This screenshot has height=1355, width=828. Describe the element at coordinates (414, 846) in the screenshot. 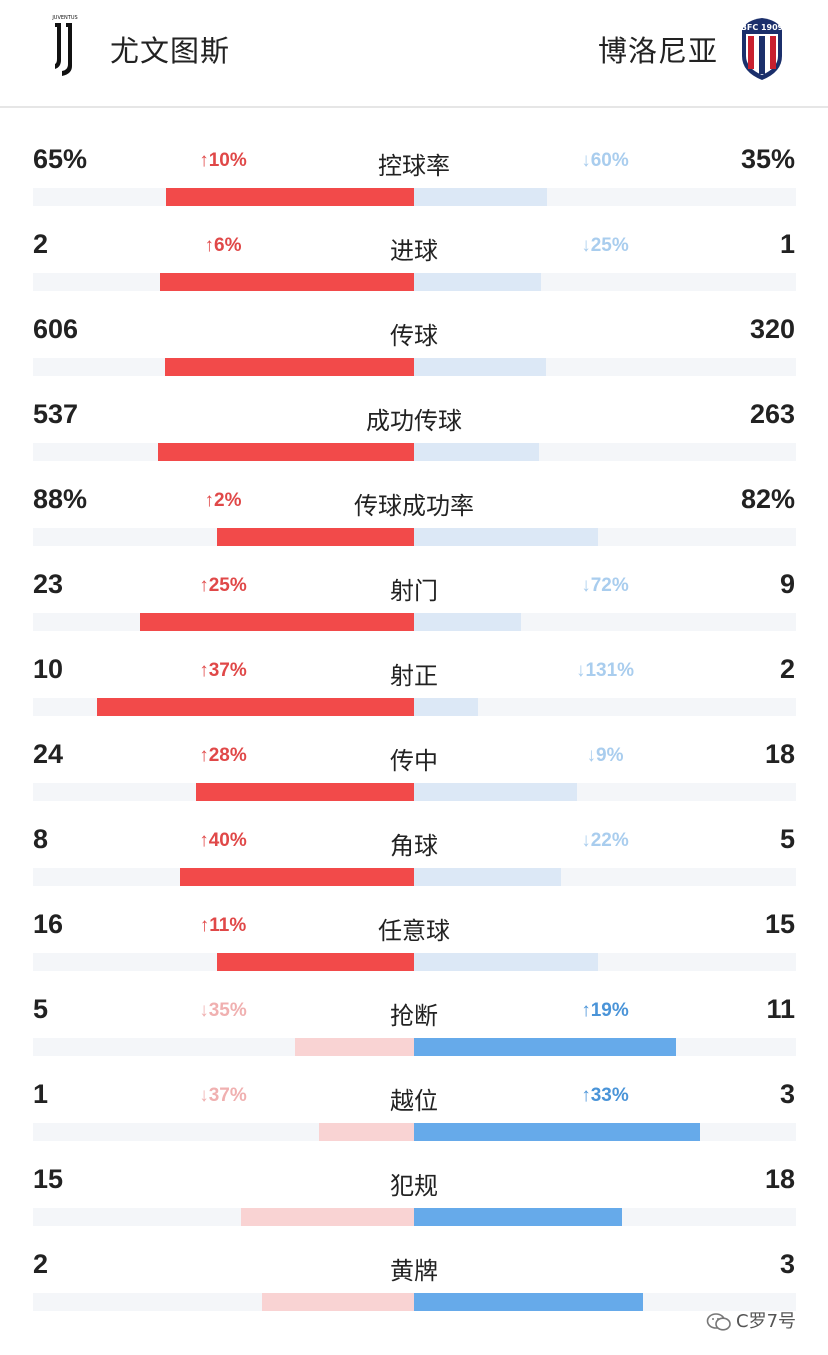

I see `stat-label: 角球` at that location.